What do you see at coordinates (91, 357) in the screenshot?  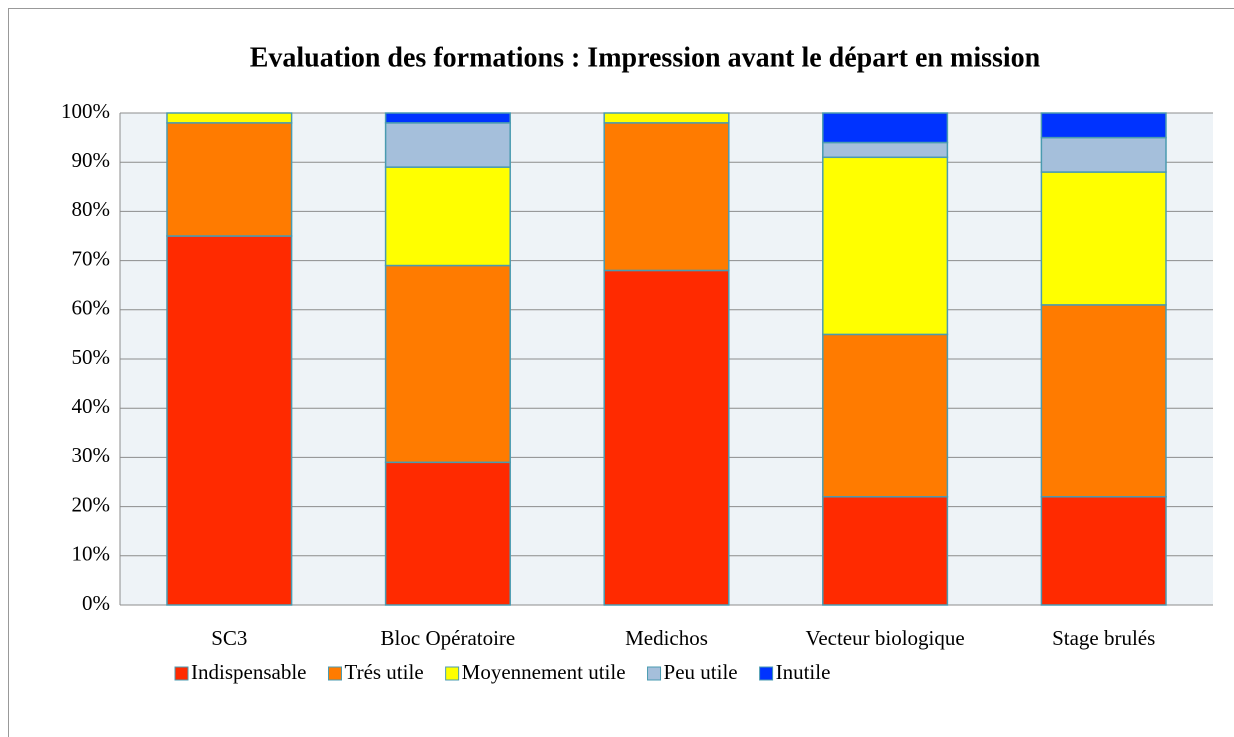 I see `y-tick-label: 50%` at bounding box center [91, 357].